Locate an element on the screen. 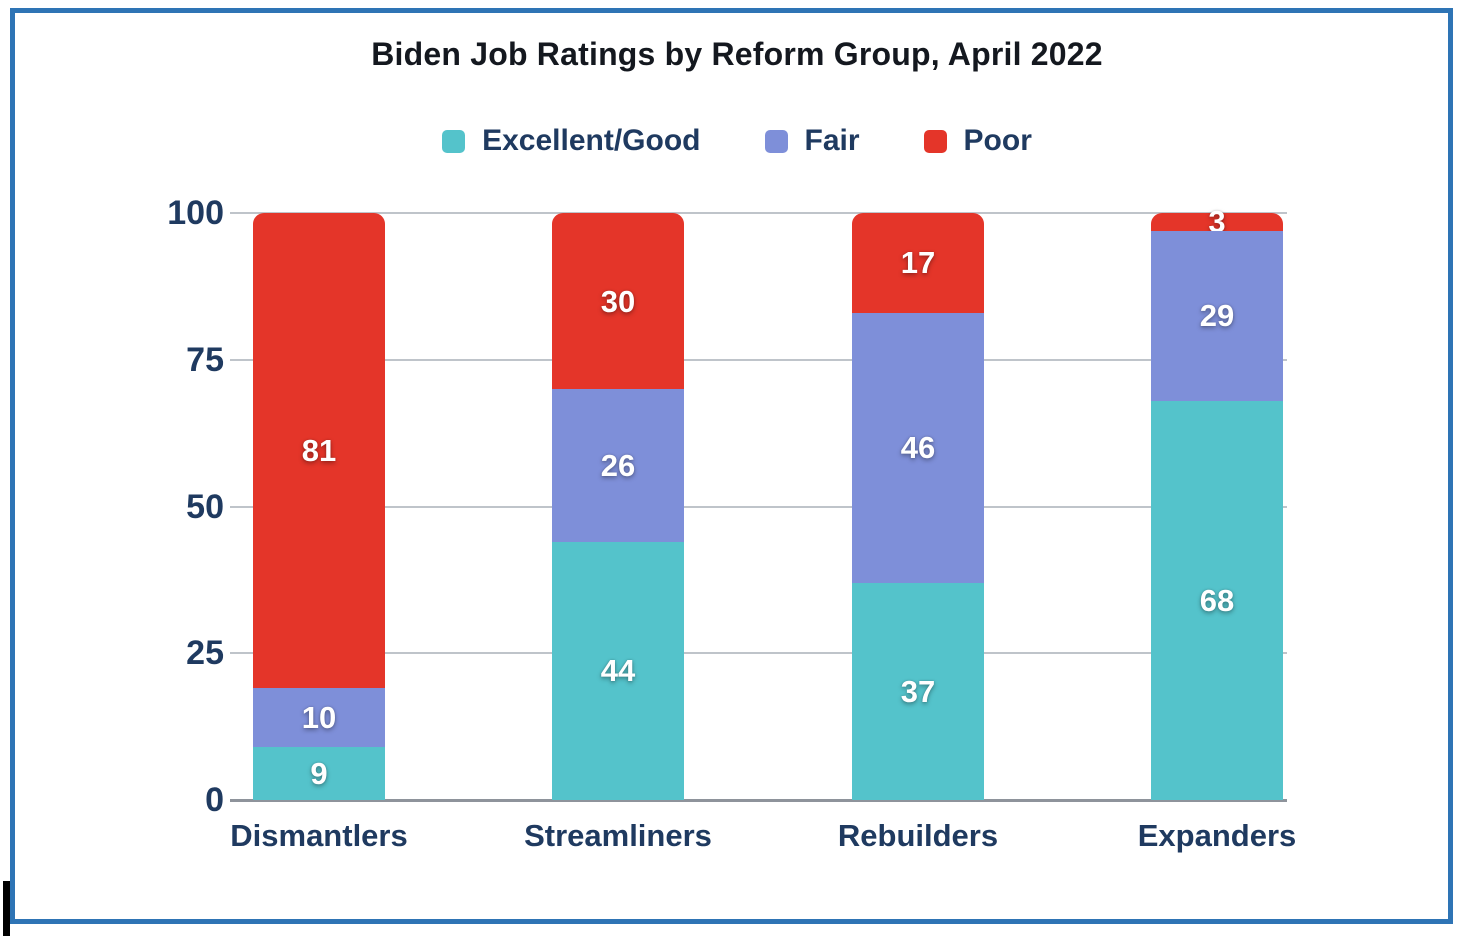 The width and height of the screenshot is (1474, 942). bar-value-label: 37 is located at coordinates (918, 691).